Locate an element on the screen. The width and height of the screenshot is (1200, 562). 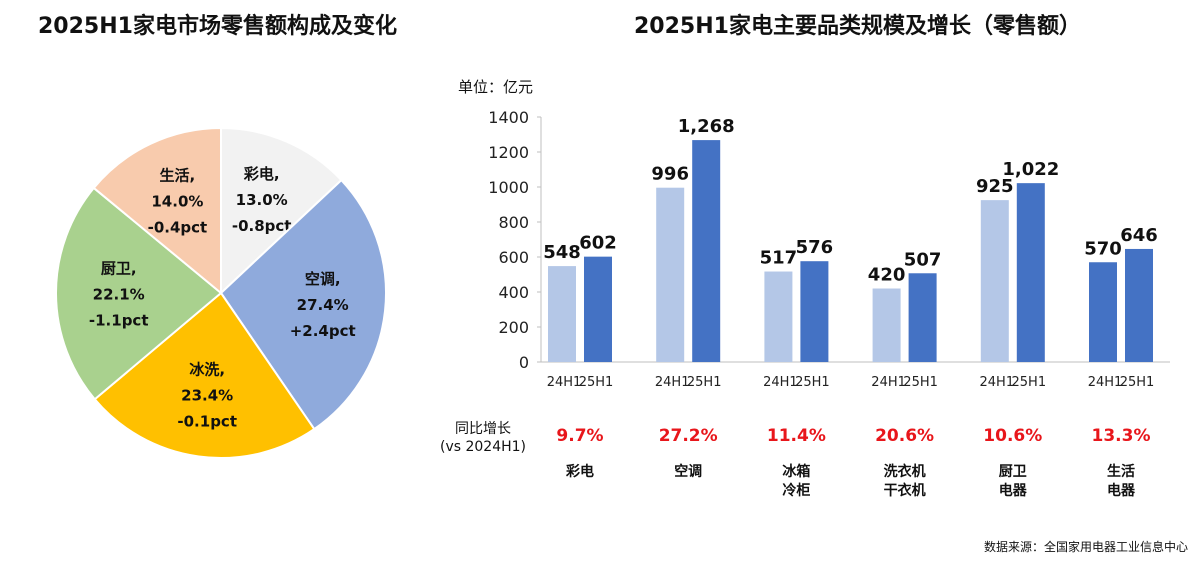
pie-data-label: 生活, is located at coordinates (178, 175).